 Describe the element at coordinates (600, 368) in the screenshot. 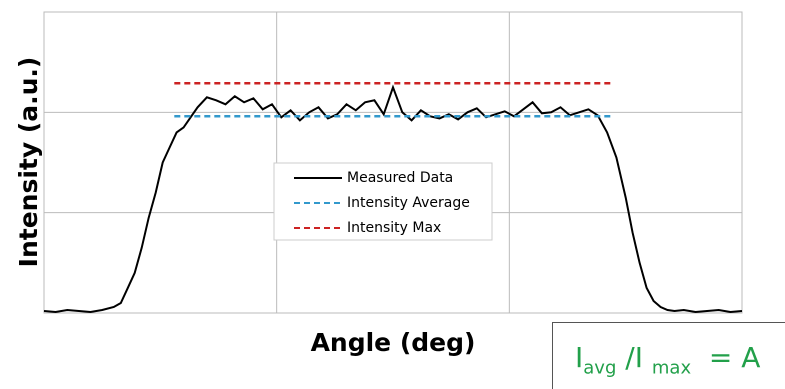

I see `formula-sub: avg` at that location.